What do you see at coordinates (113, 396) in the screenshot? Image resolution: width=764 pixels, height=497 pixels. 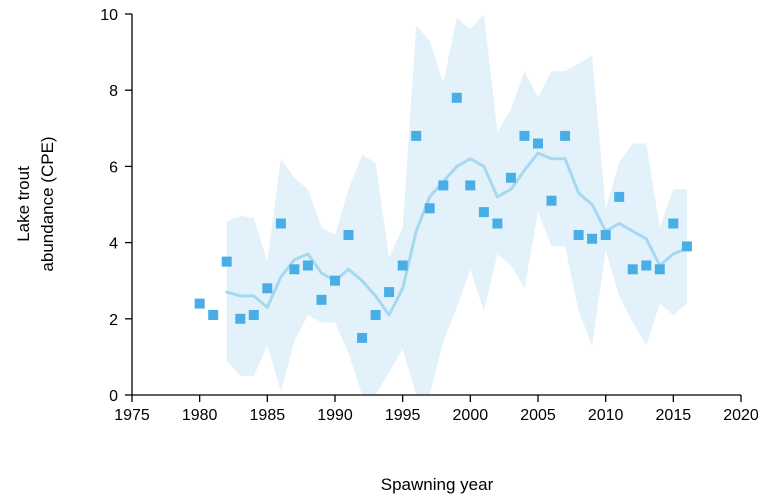 I see `y-tick-label: 0` at bounding box center [113, 396].